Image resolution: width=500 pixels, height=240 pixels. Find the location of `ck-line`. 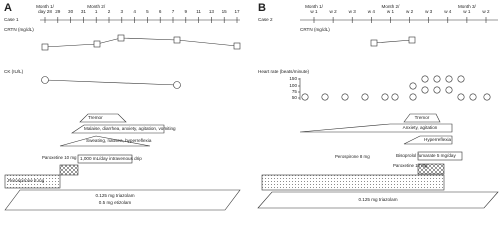

ck-line is located at coordinates (111, 82).